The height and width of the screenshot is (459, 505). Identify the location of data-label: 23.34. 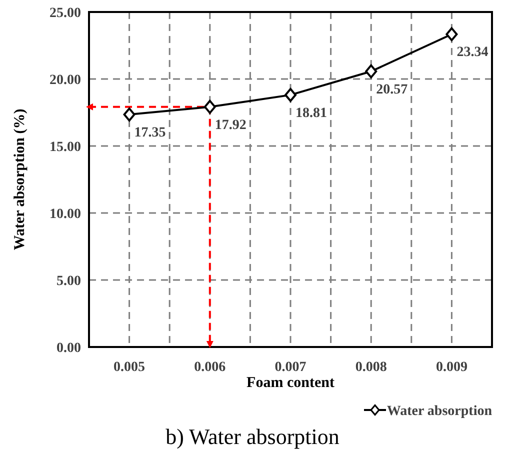
(472, 52).